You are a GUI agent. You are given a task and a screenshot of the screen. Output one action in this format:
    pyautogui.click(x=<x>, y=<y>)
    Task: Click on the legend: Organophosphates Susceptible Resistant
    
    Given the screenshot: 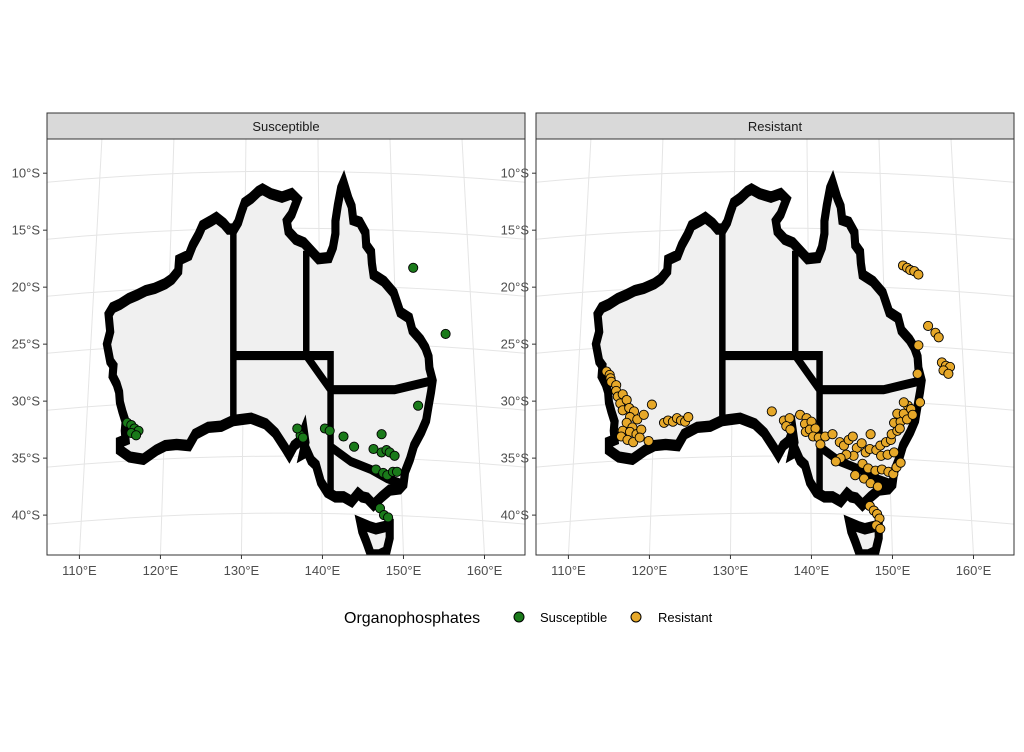 What is the action you would take?
    pyautogui.click(x=528, y=618)
    